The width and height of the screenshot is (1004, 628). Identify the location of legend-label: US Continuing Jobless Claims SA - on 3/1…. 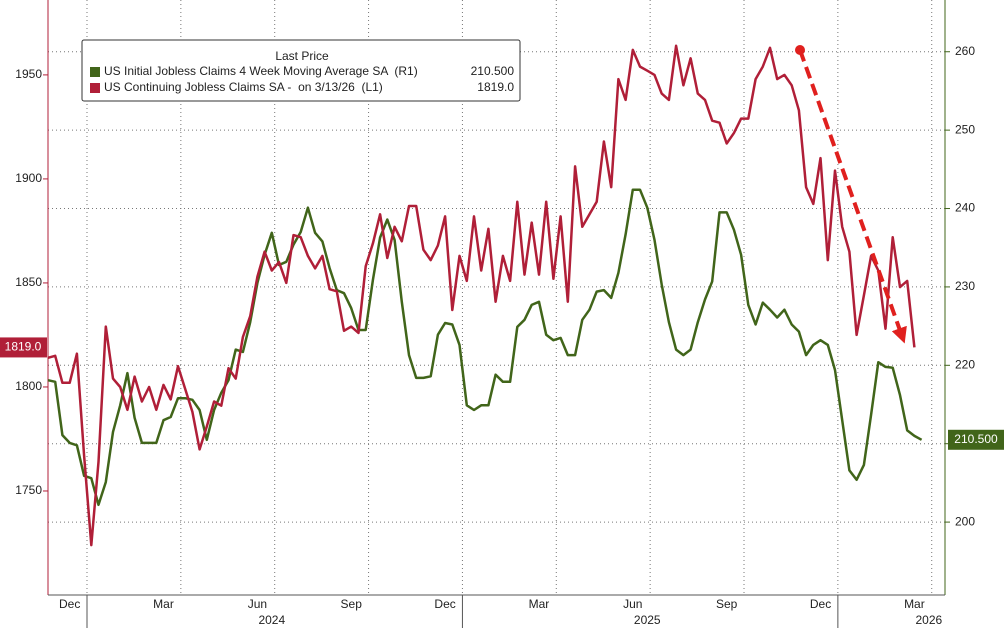
(243, 87).